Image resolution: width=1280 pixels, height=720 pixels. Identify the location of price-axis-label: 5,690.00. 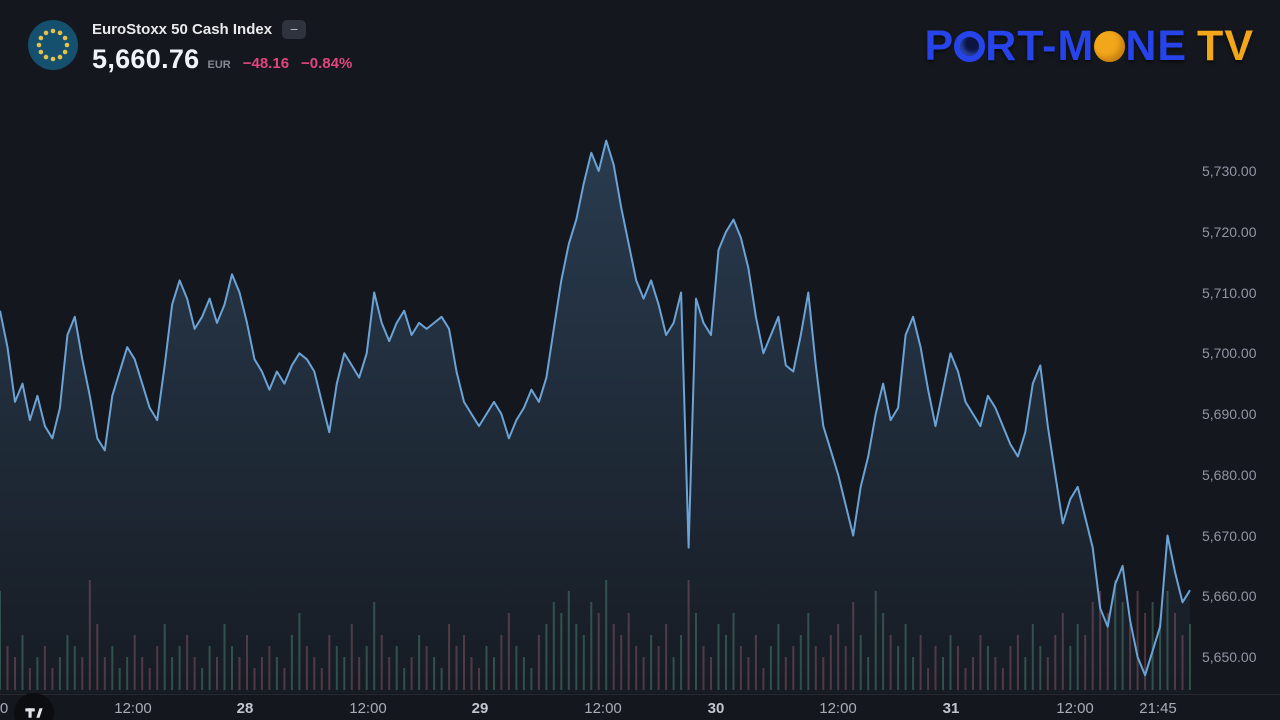
(1229, 414).